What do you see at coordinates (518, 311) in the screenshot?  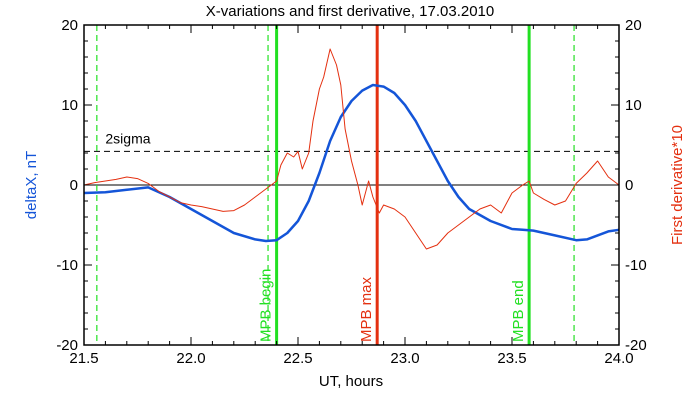 I see `mpb-end-label: MPB end` at bounding box center [518, 311].